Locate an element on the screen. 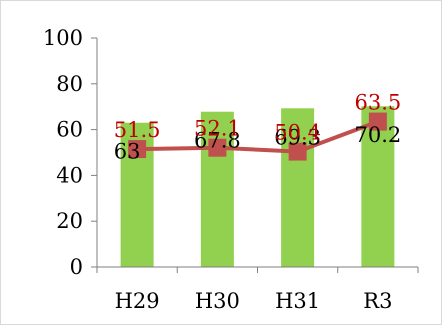 Image resolution: width=442 pixels, height=325 pixels. y-tick-label: 100 is located at coordinates (63, 38).